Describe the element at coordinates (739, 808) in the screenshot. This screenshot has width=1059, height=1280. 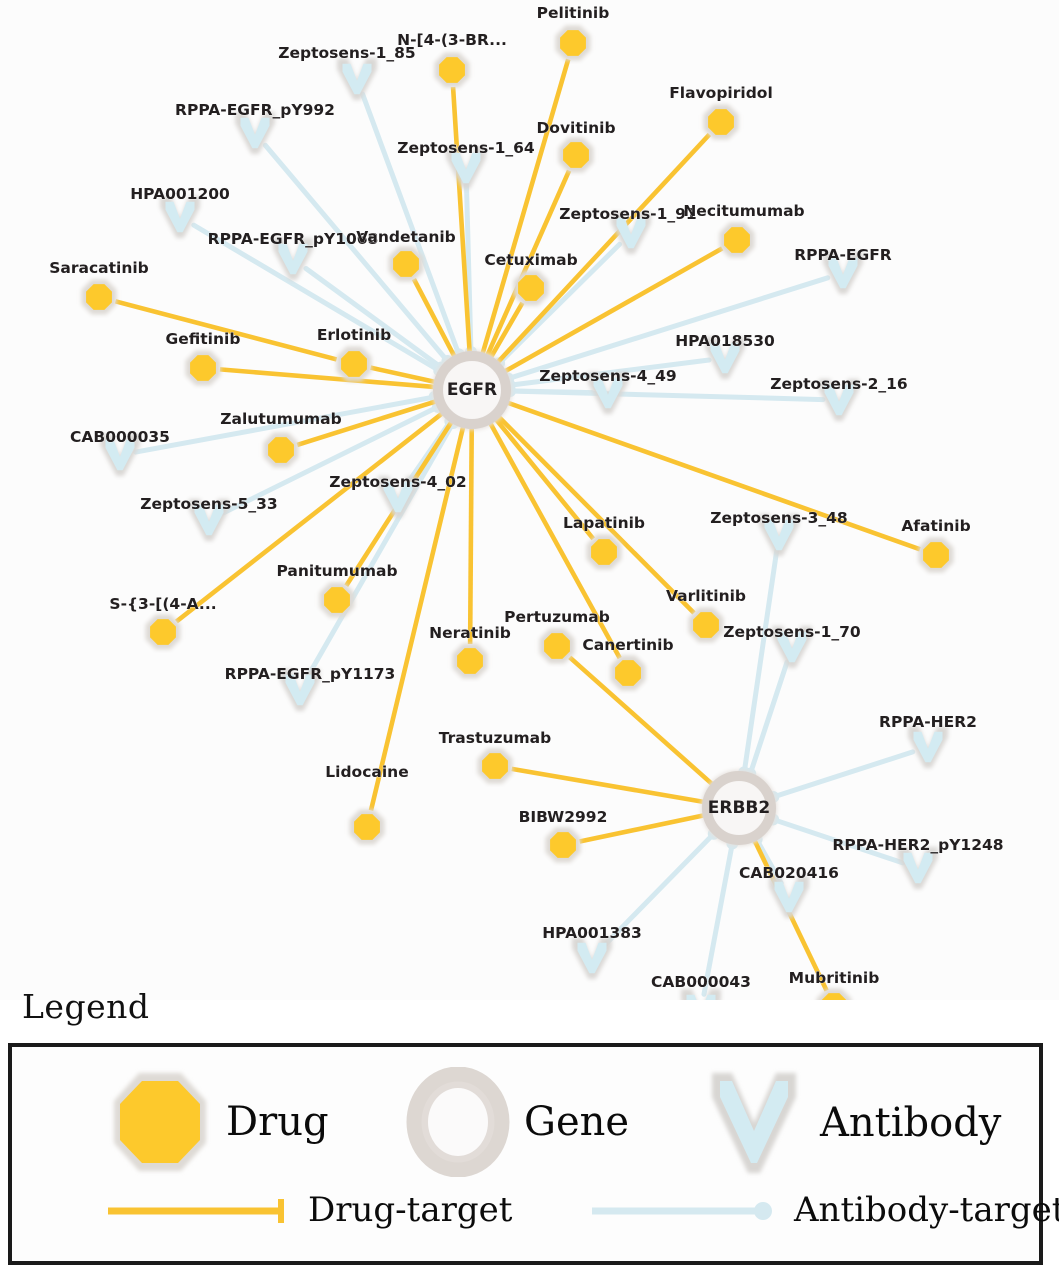
I see `gene-node-erbb2` at that location.